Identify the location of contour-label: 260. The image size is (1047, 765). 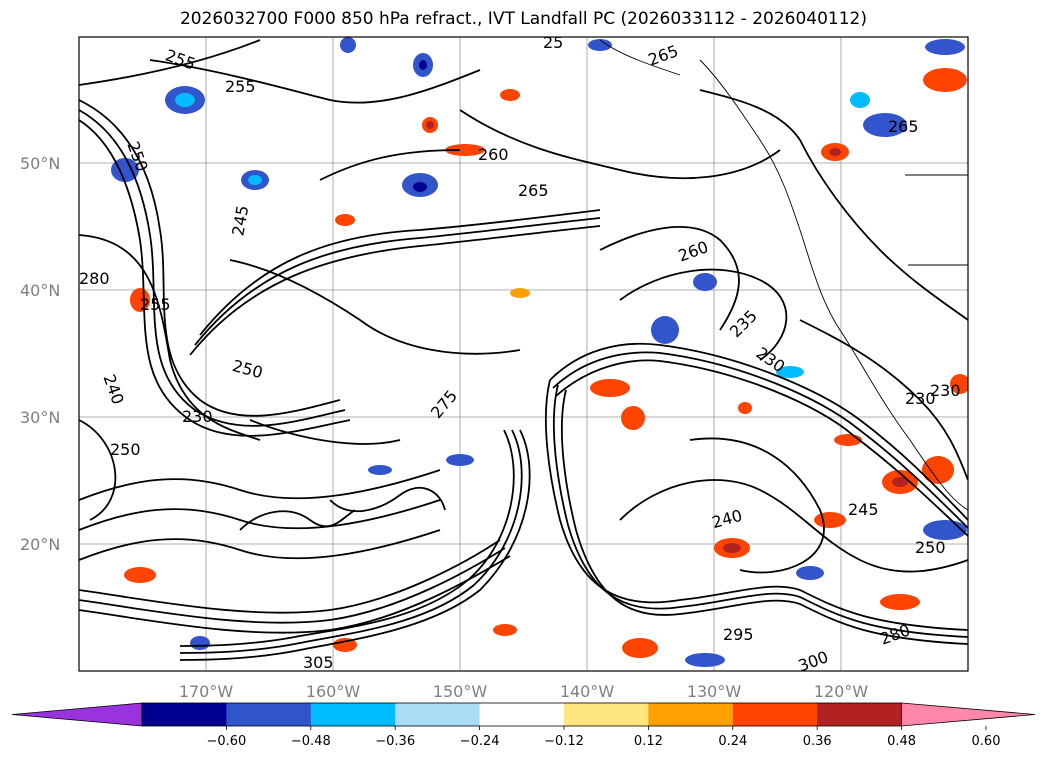
(493, 154).